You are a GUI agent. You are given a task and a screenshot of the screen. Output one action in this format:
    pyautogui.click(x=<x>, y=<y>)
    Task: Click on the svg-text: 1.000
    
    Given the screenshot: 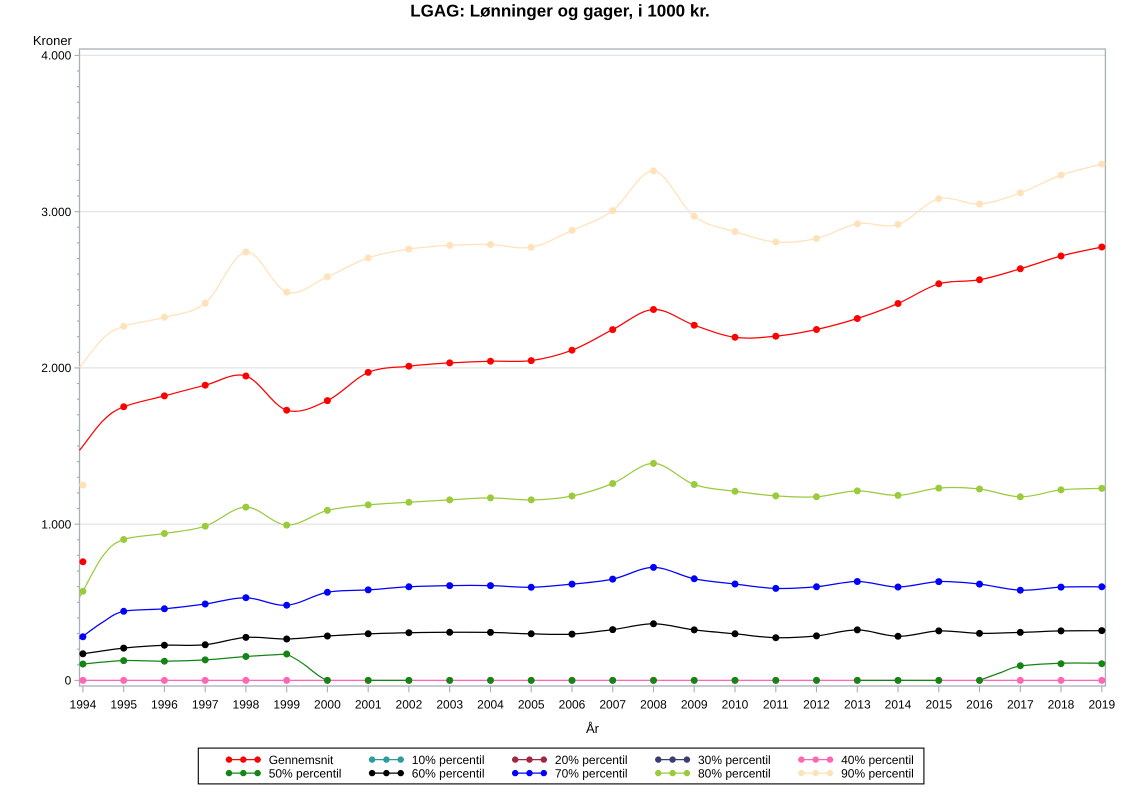 What is the action you would take?
    pyautogui.click(x=56, y=524)
    